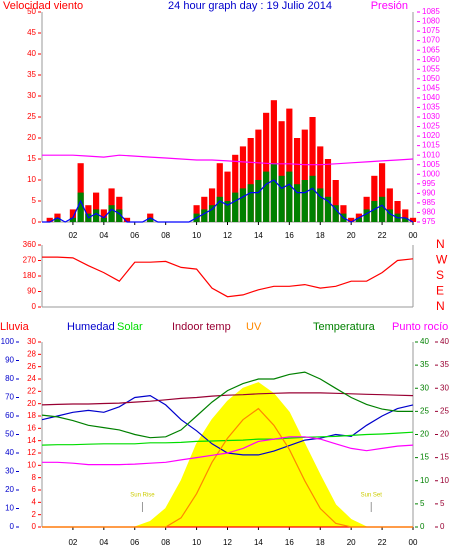 The height and width of the screenshot is (555, 455). I want to click on y-tick-label: 50, so click(31, 11).